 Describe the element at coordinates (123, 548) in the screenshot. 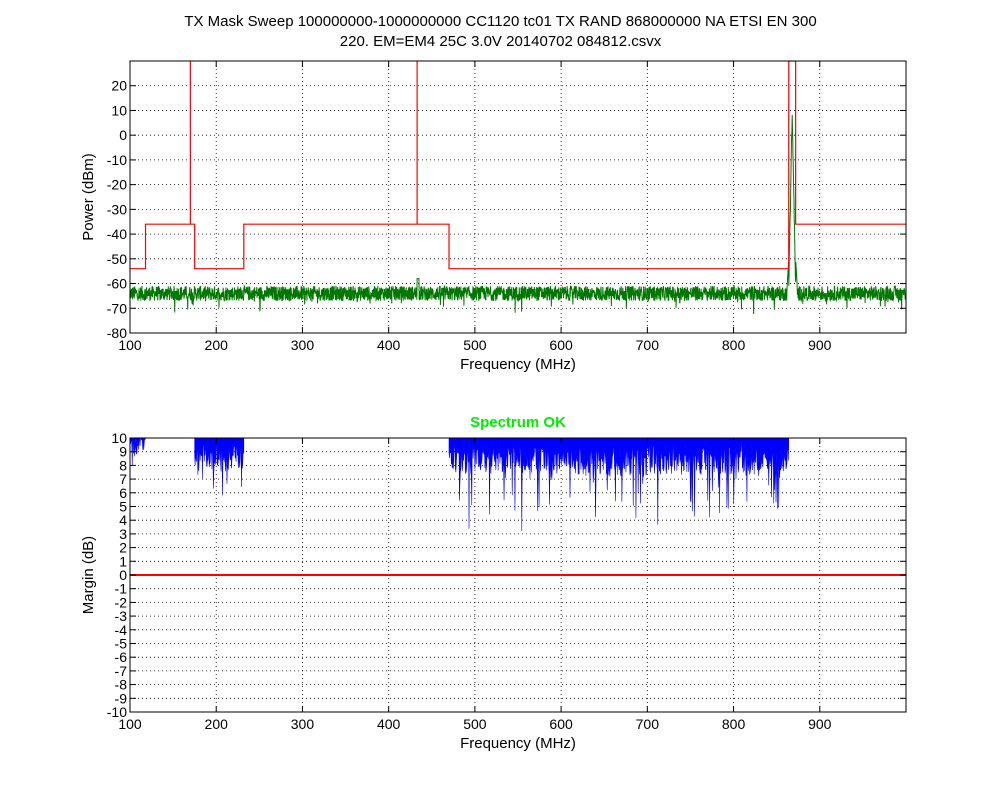

I see `y-tick-label: 2` at that location.